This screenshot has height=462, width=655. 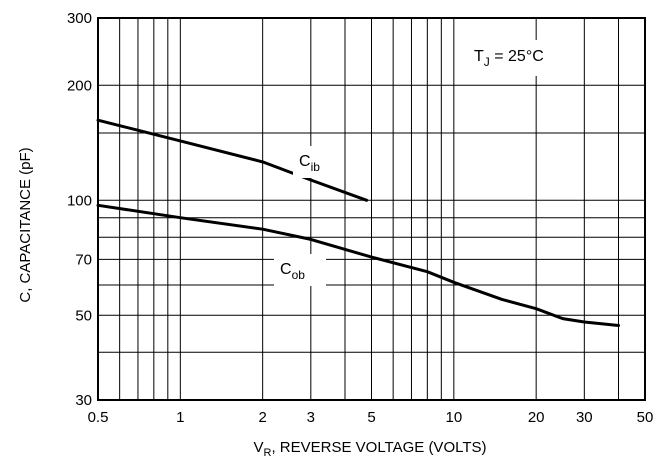 I want to click on x-axis-label-main: V, so click(x=258, y=447).